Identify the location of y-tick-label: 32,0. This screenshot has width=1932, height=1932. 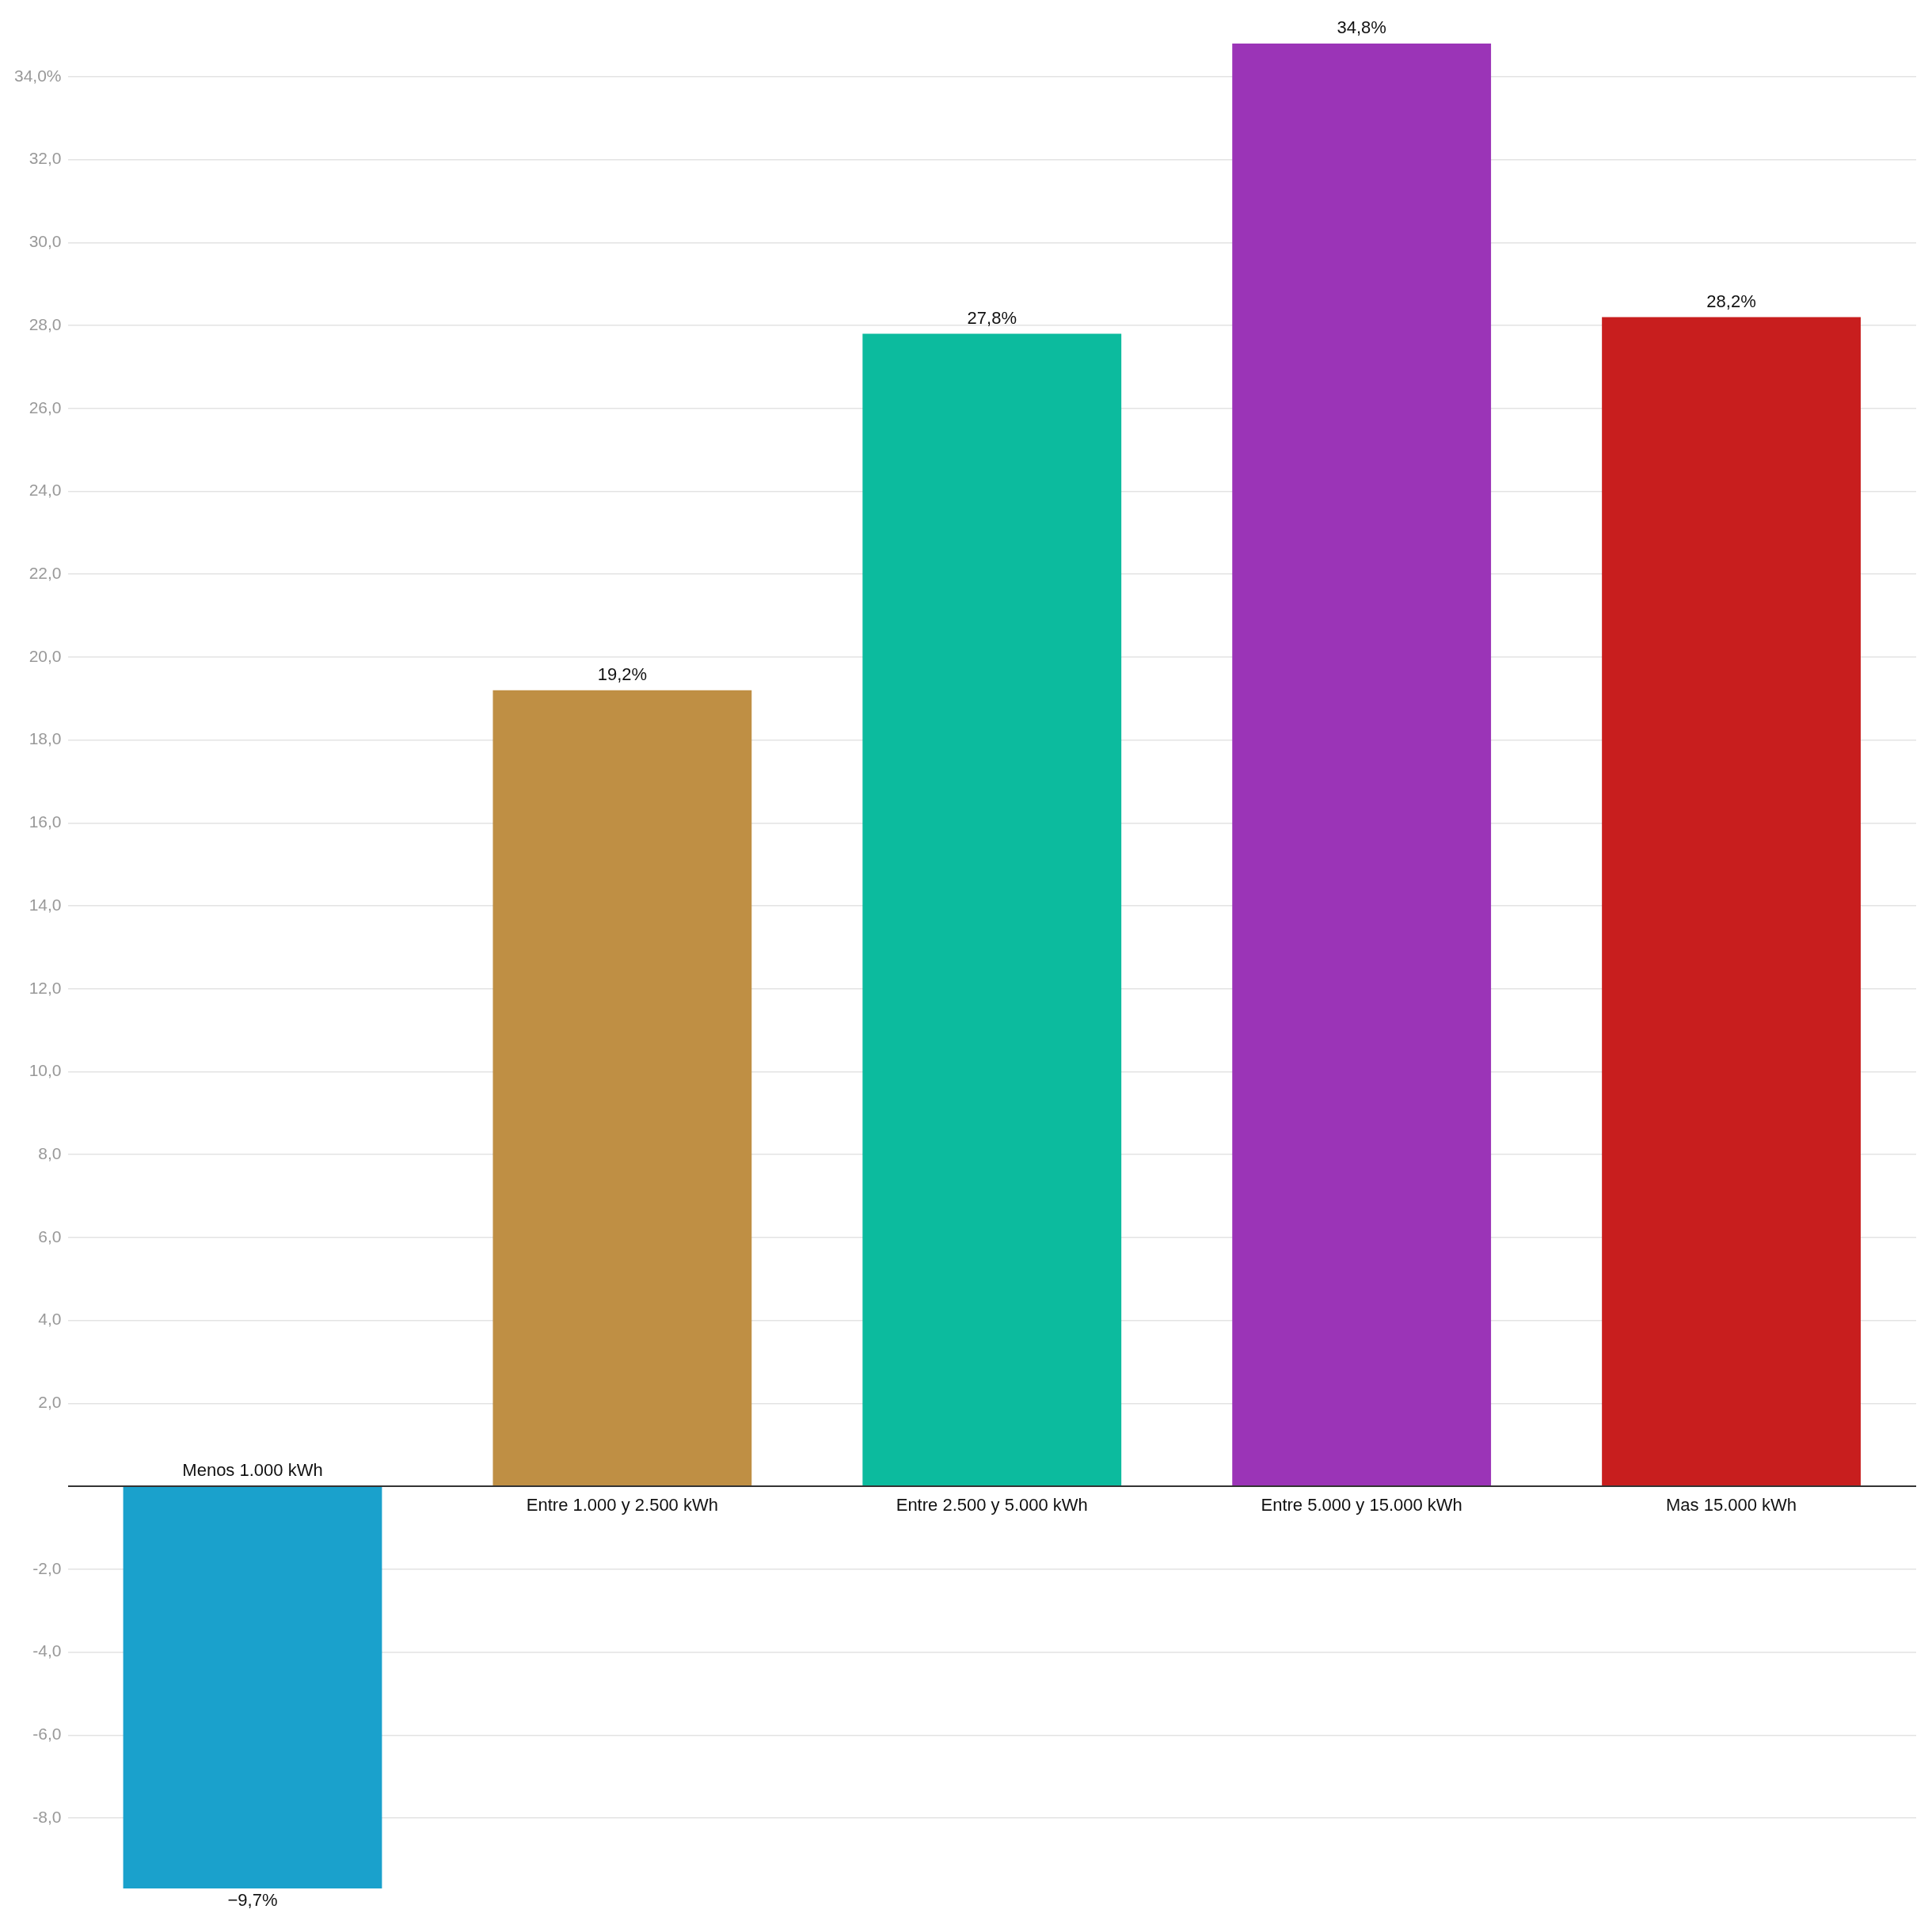
(46, 159).